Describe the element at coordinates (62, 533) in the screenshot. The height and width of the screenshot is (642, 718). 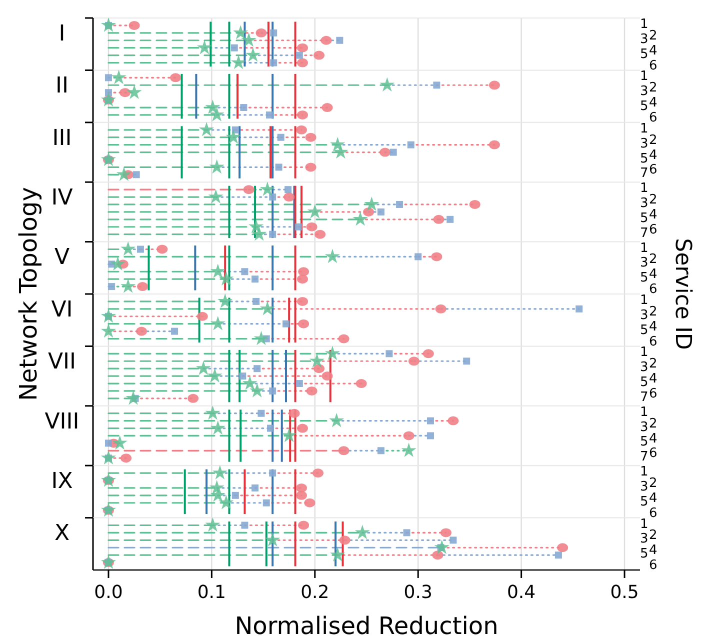
I see `chart-title: X` at that location.